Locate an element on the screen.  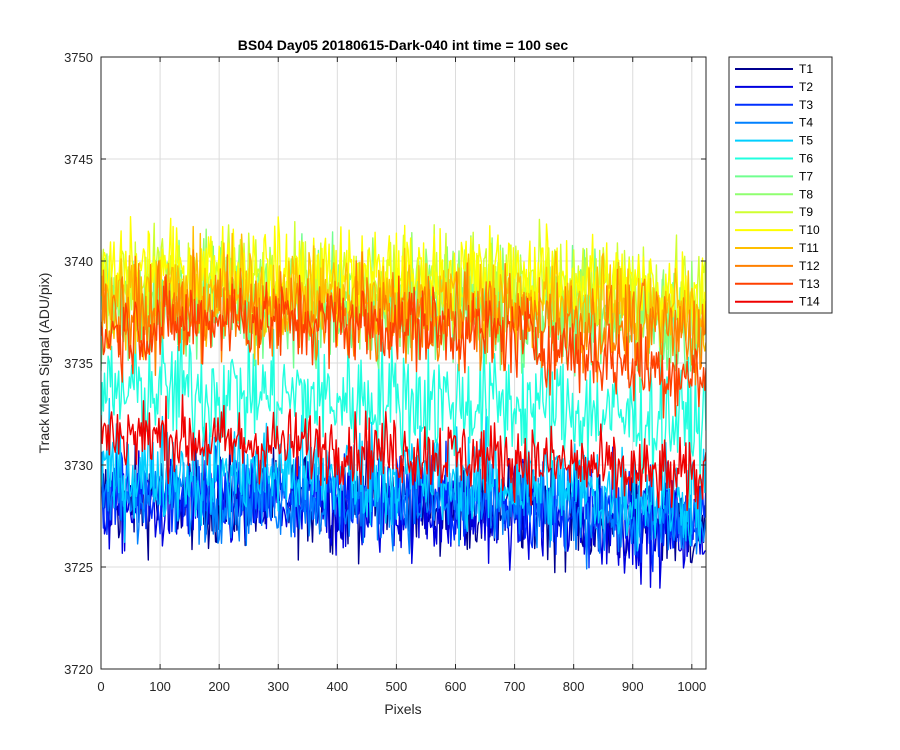
legend-label-t2: T2 is located at coordinates (806, 87).